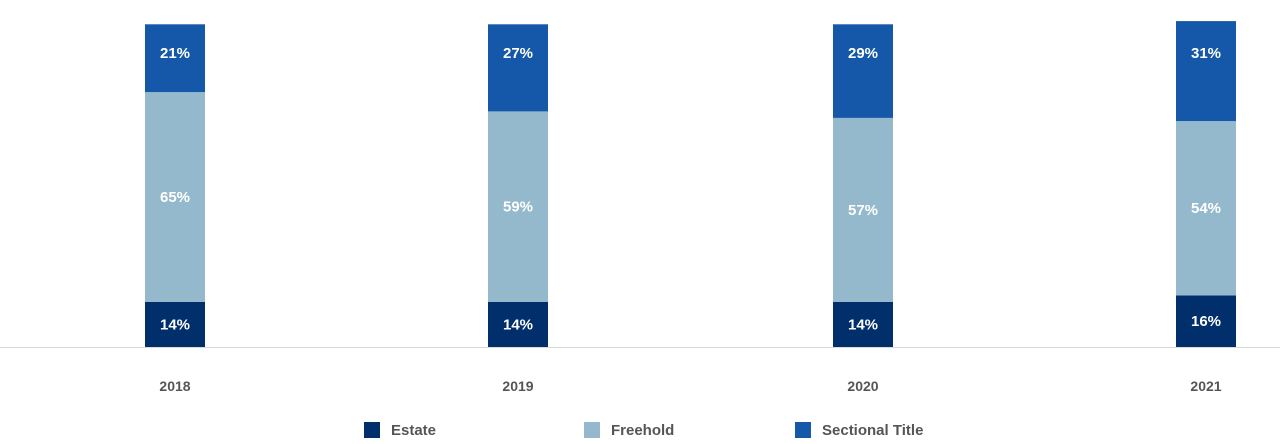  I want to click on legend-item-freehold: Freehold, so click(629, 430).